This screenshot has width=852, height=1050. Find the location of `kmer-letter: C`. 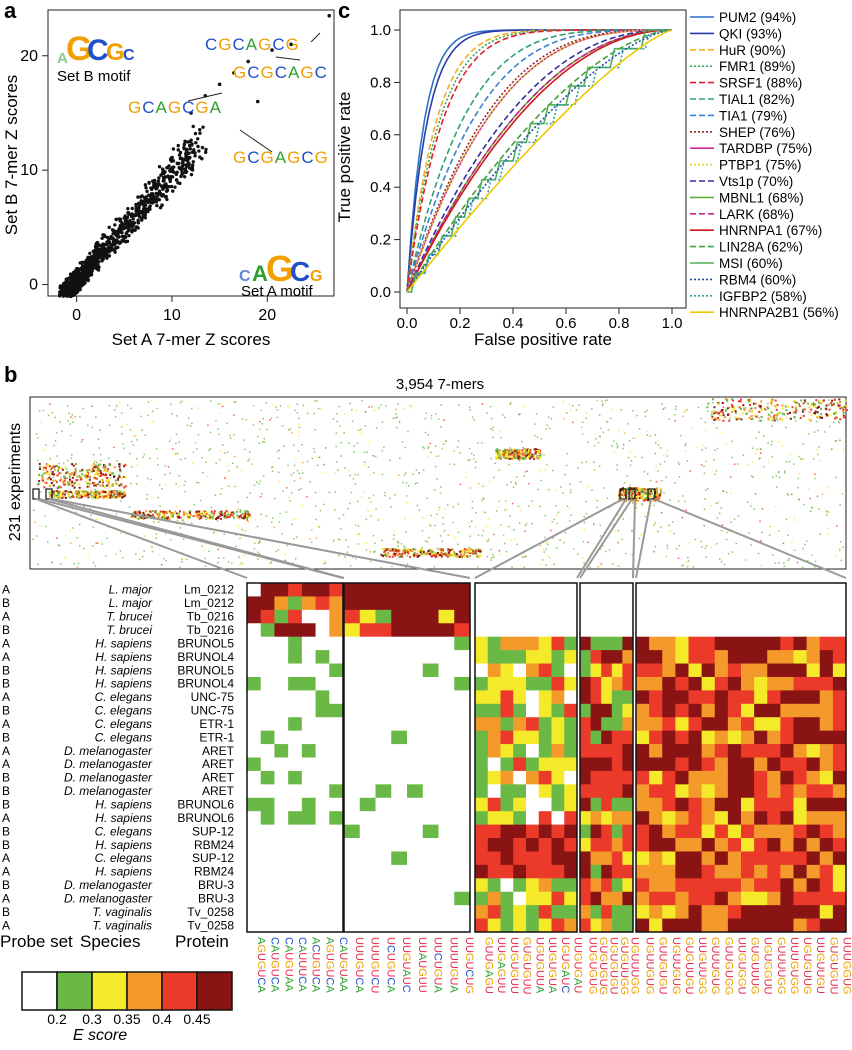

kmer-letter: C is located at coordinates (321, 72).